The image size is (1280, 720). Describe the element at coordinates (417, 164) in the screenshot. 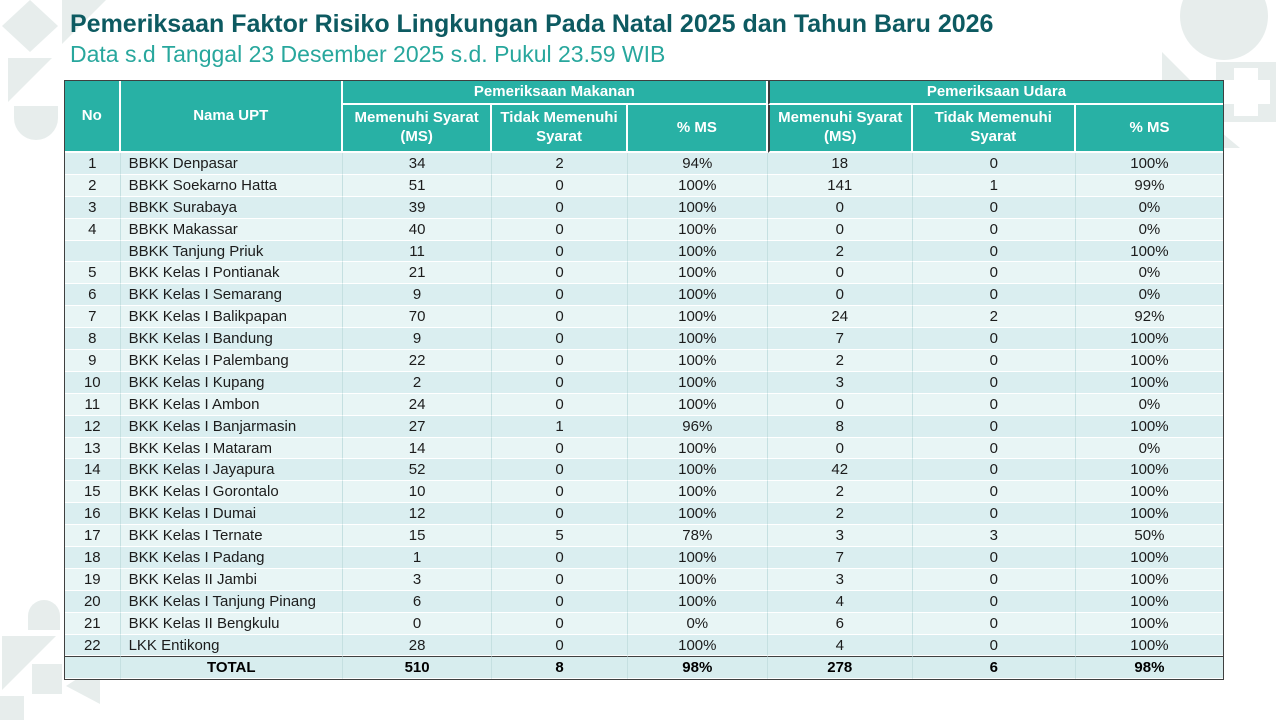

I see `cell-mak_ms: 34` at that location.